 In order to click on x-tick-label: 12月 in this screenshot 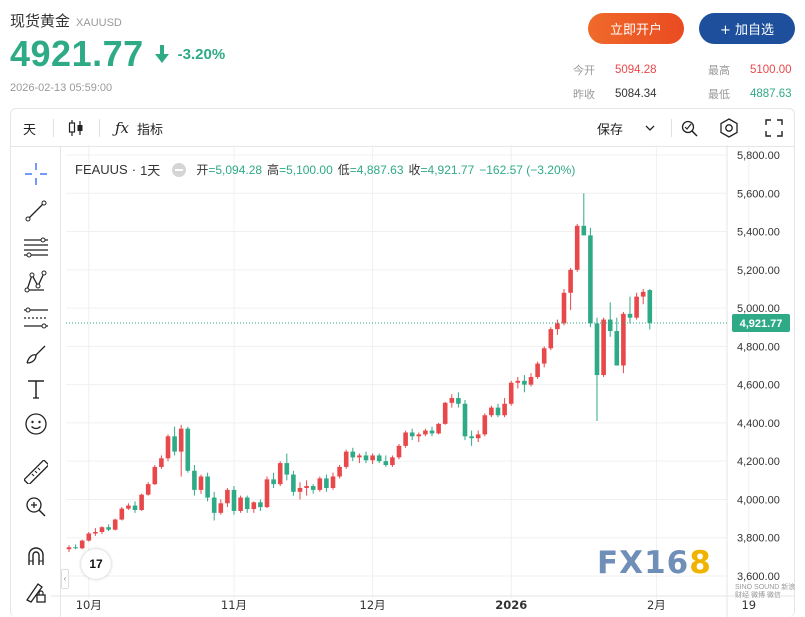, I will do `click(373, 605)`.